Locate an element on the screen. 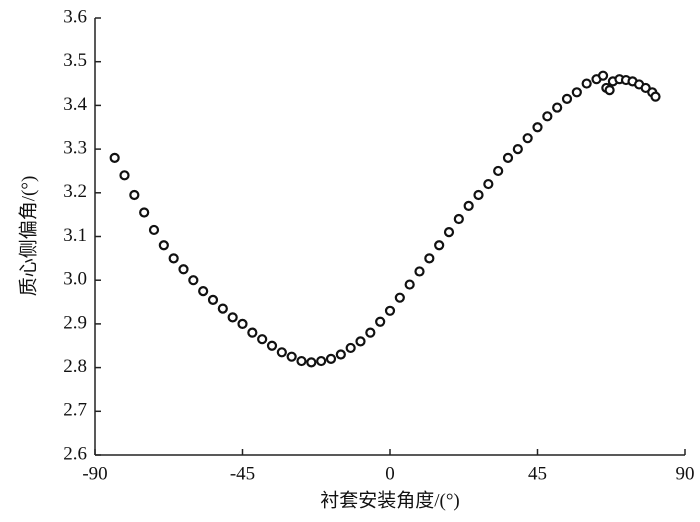 This screenshot has height=522, width=700. y-tick-label: 3.5 is located at coordinates (75, 60).